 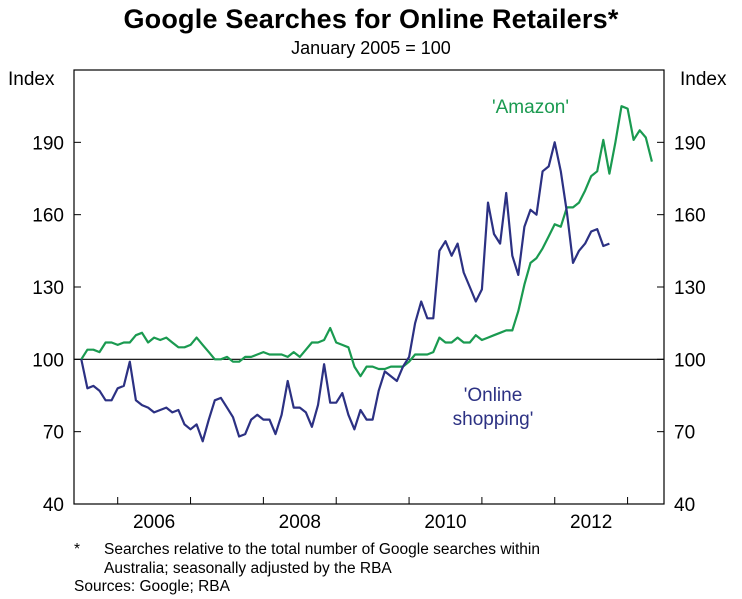 I want to click on chart-title: Google Searches for Online Retailers*, so click(x=371, y=19).